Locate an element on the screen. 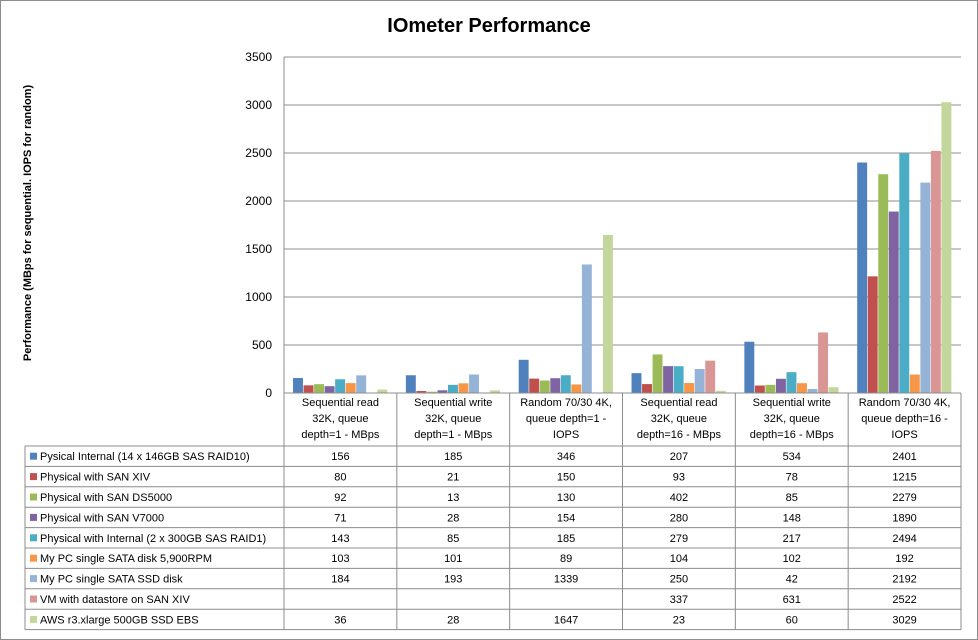 This screenshot has width=978, height=640. data-table-value: 89 is located at coordinates (566, 559).